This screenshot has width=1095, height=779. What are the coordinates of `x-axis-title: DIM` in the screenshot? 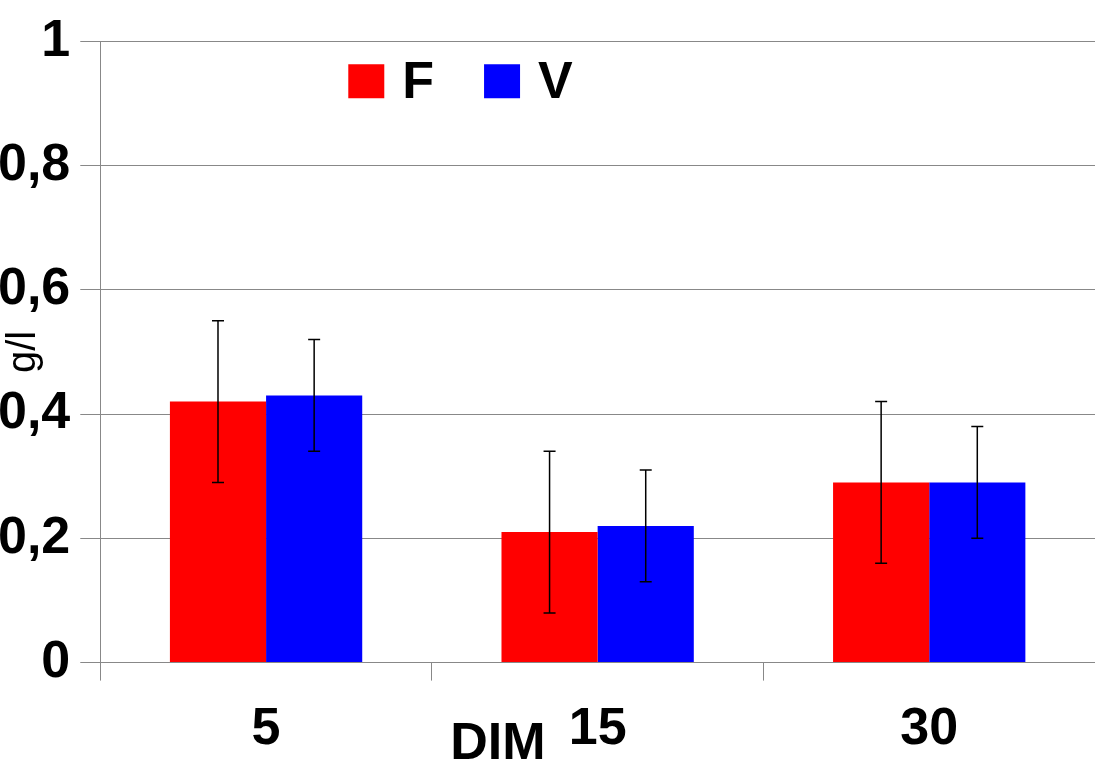 It's located at (498, 741).